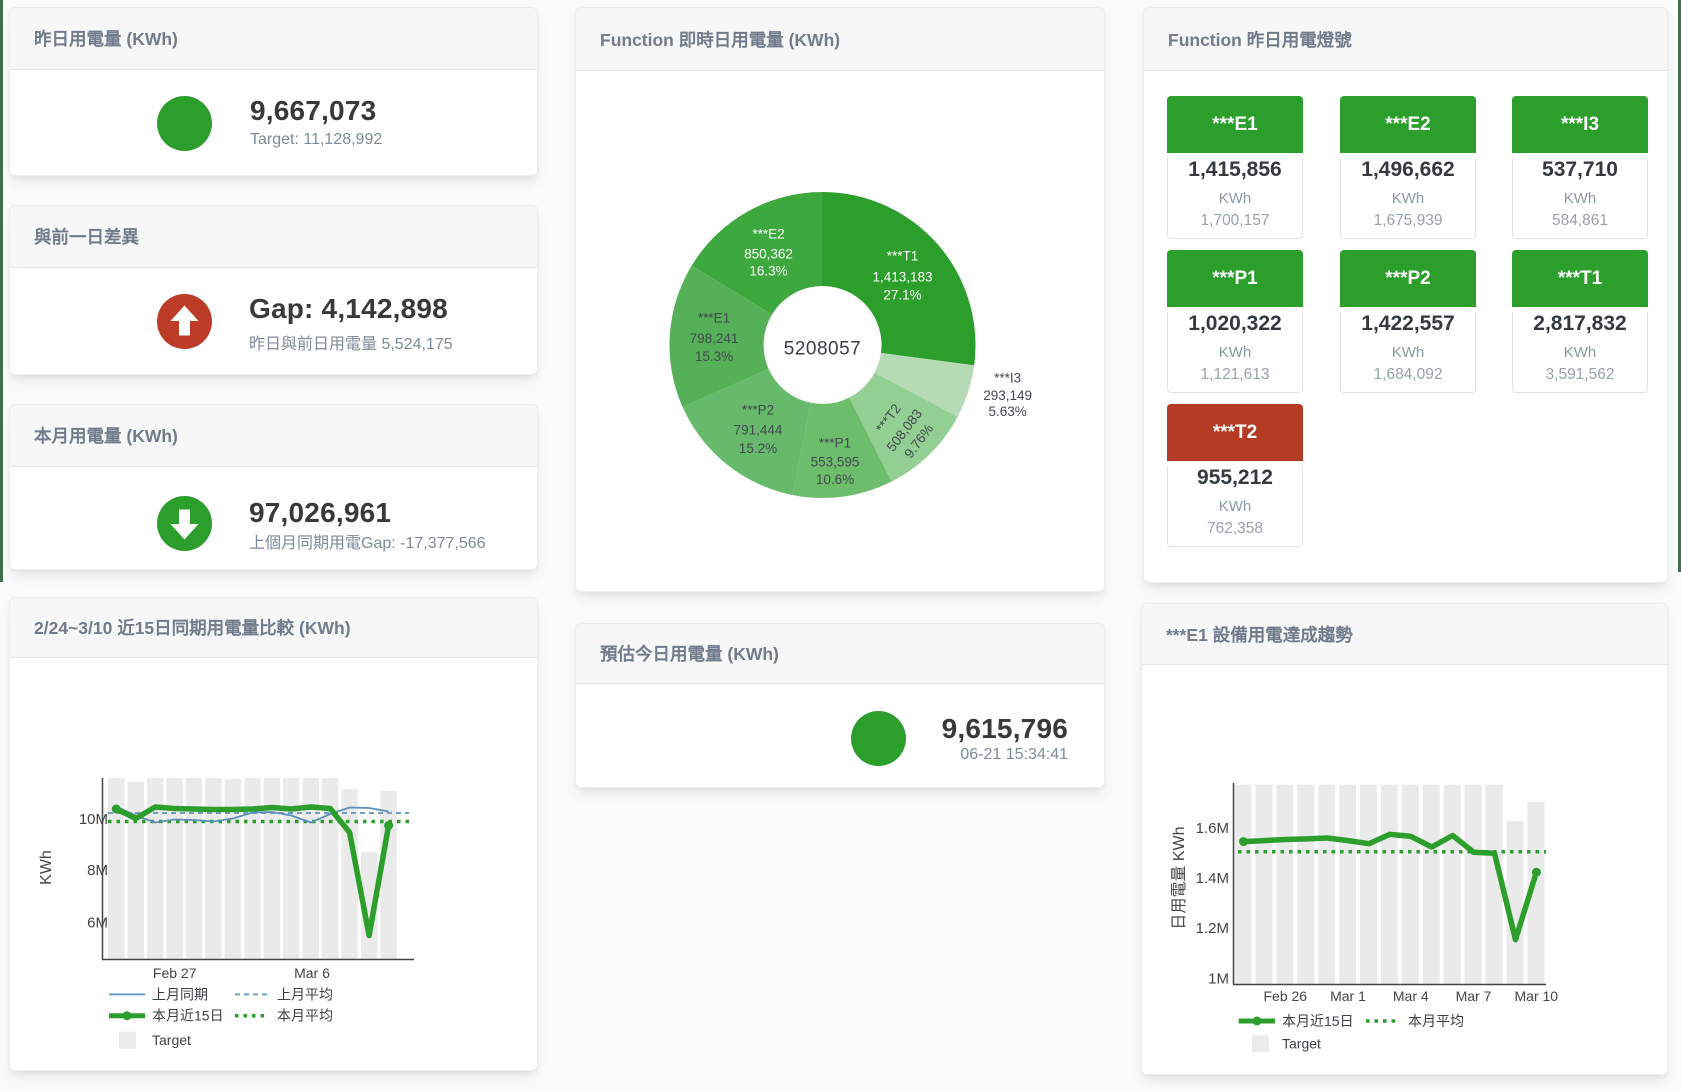  What do you see at coordinates (1218, 978) in the screenshot?
I see `svg-text: 1M` at bounding box center [1218, 978].